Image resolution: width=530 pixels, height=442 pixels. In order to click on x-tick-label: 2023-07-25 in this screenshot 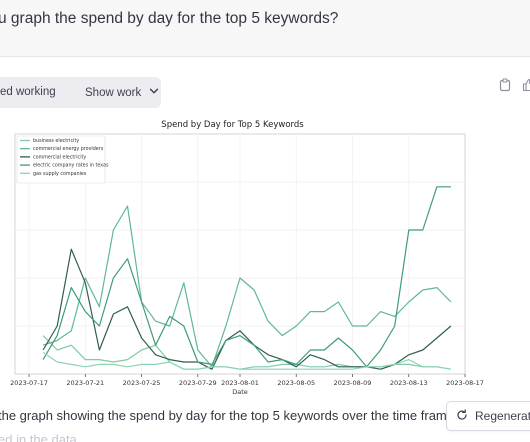, I will do `click(142, 383)`.